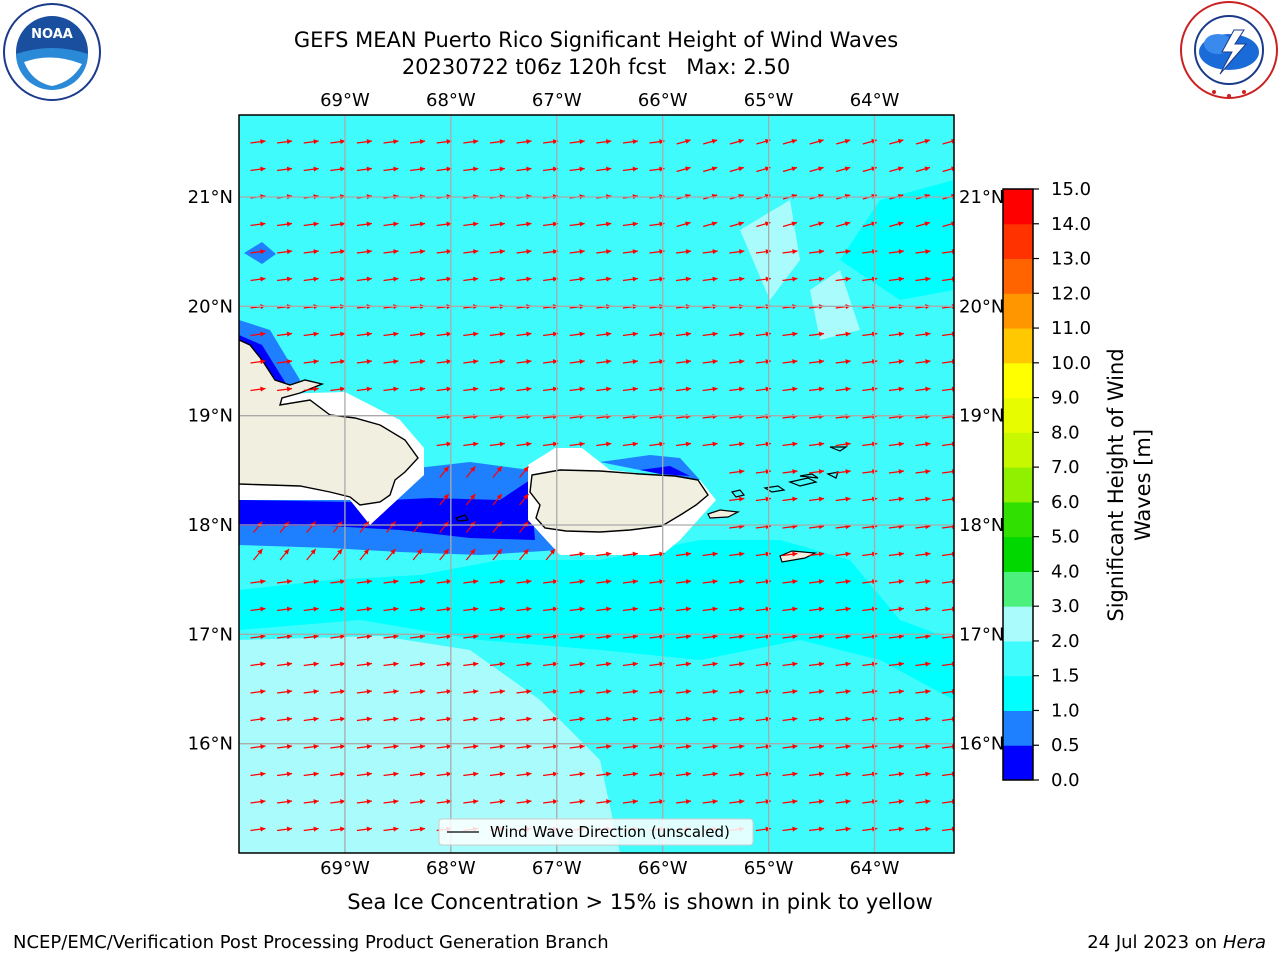  Describe the element at coordinates (534, 67) in the screenshot. I see `run-time: 20230722 t06z 120h fcst` at that location.